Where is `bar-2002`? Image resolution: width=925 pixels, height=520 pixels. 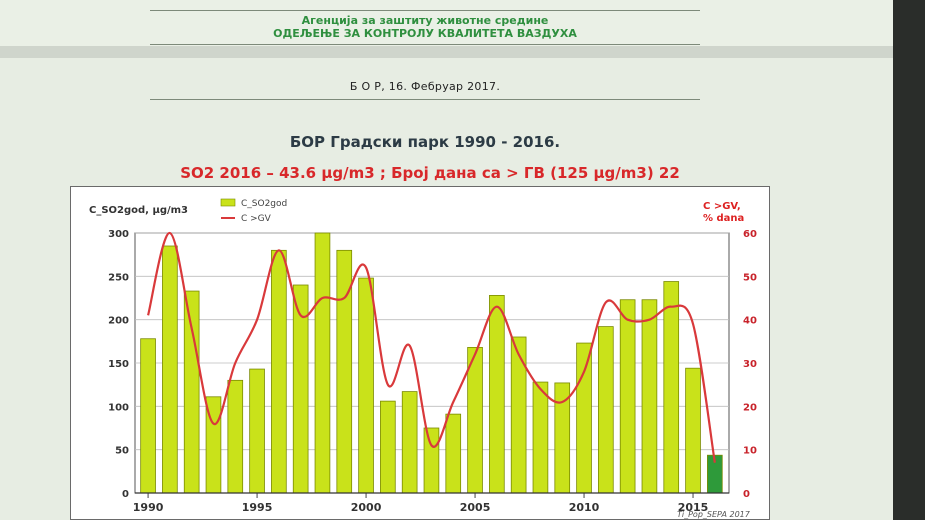 bar-2002 is located at coordinates (409, 442).